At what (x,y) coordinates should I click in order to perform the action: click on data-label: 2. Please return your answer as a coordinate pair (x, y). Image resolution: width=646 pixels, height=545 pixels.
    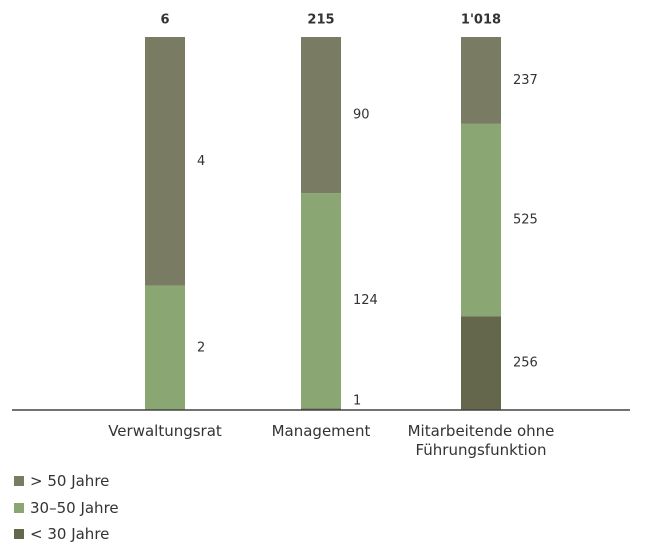
    Looking at the image, I should click on (201, 347).